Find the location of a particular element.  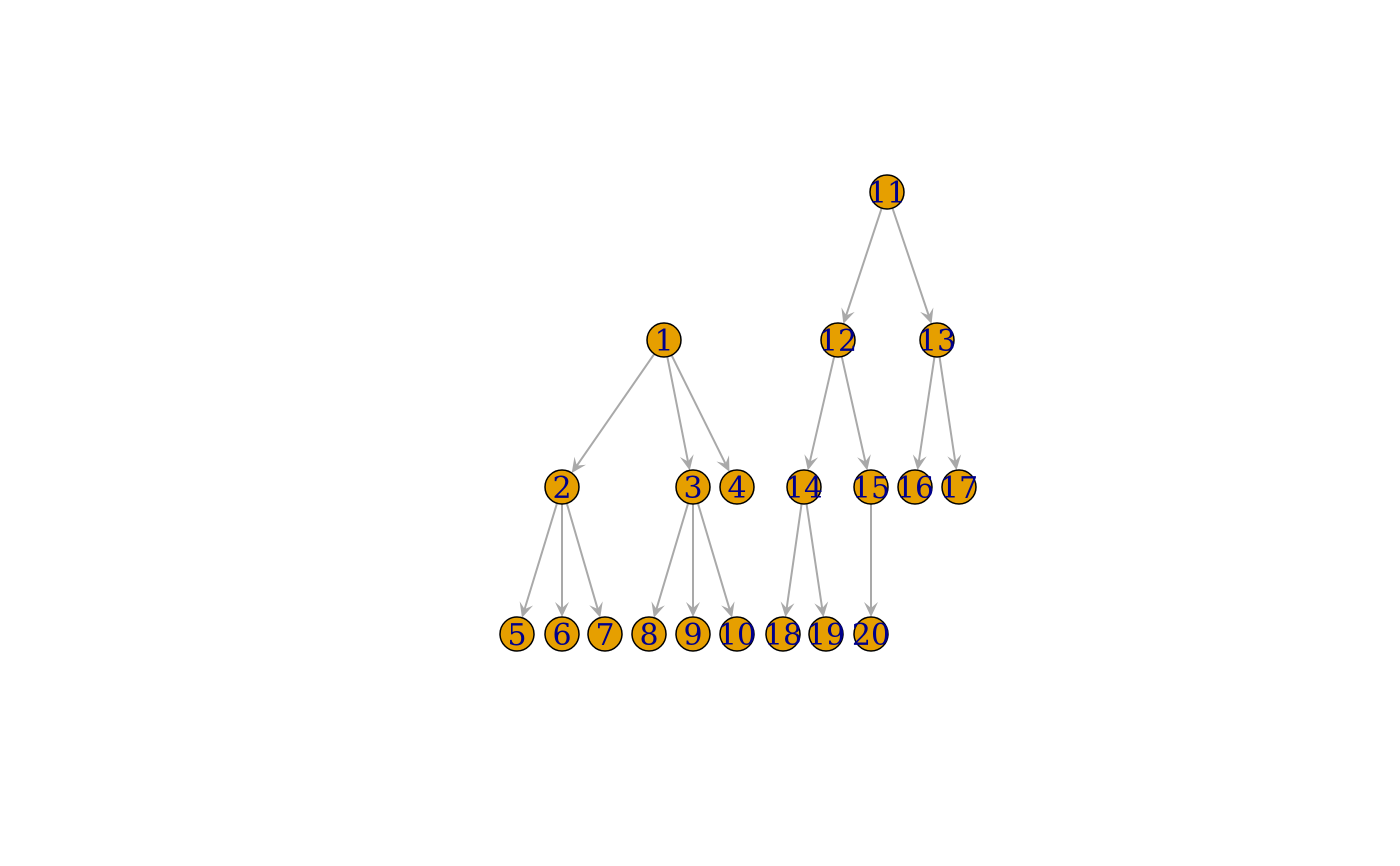

node-label: 2 is located at coordinates (561, 488).